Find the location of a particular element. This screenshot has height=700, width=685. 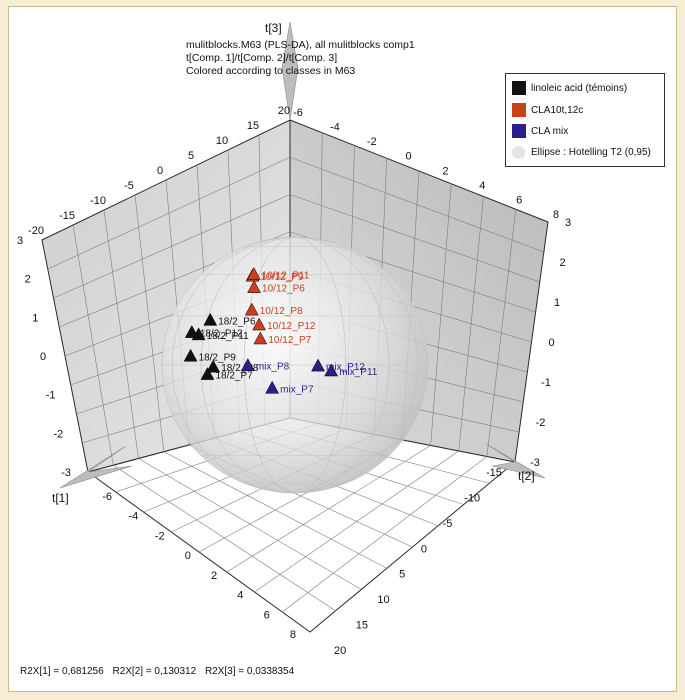

data-point-label: 10/12_P6 is located at coordinates (283, 289).